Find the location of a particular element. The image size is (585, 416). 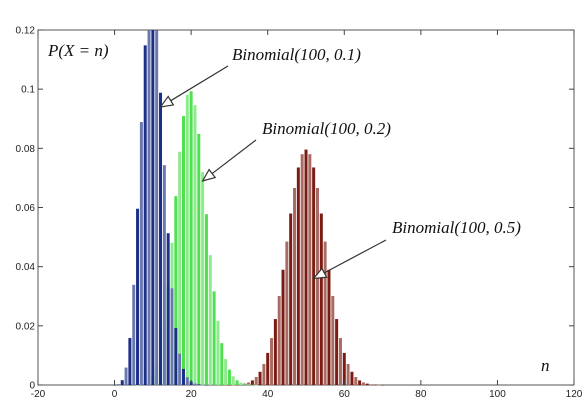

x-tick-label-4: 60 is located at coordinates (345, 394).